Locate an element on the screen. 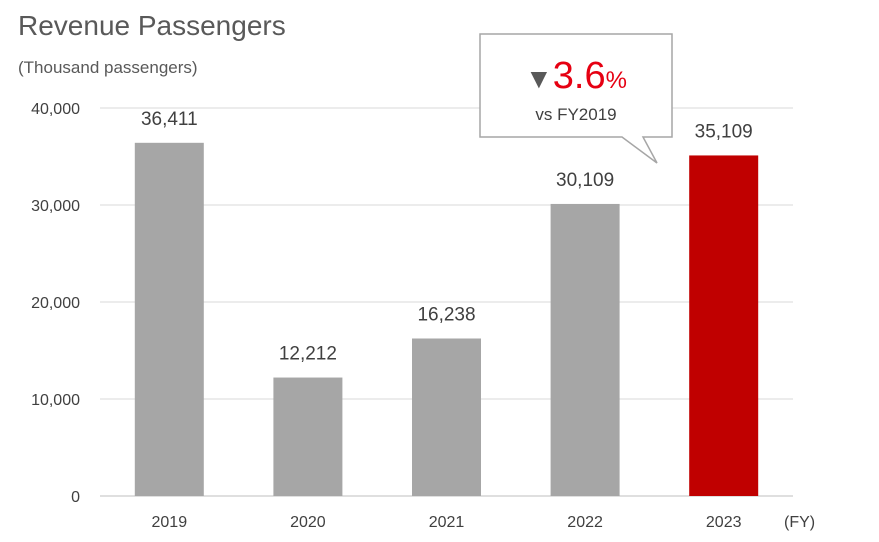 The height and width of the screenshot is (542, 879). callout-value: 3.6 is located at coordinates (579, 76).